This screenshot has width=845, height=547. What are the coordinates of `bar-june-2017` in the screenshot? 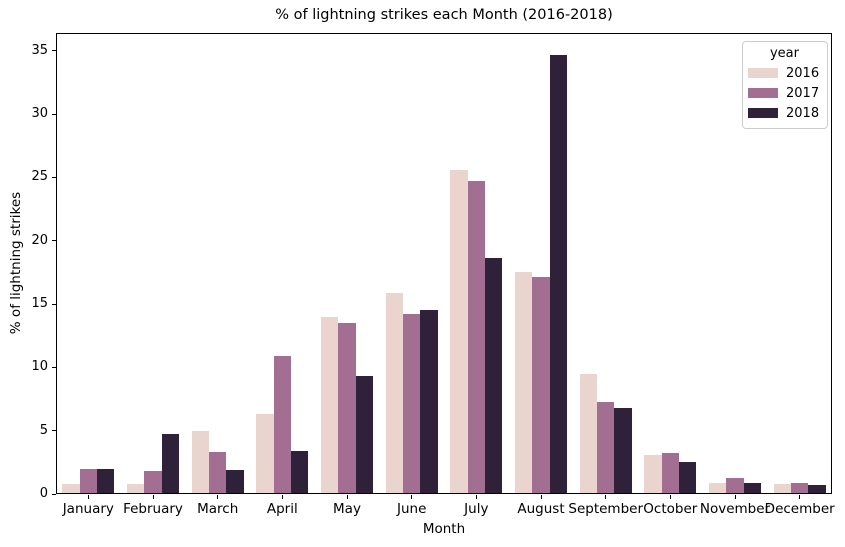 It's located at (412, 404).